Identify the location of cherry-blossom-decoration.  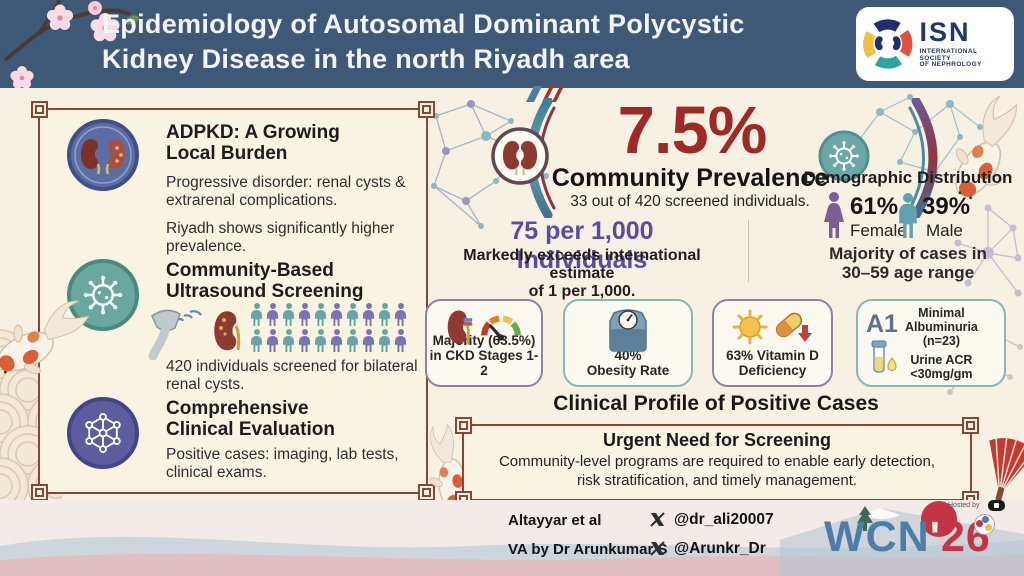
(71, 44).